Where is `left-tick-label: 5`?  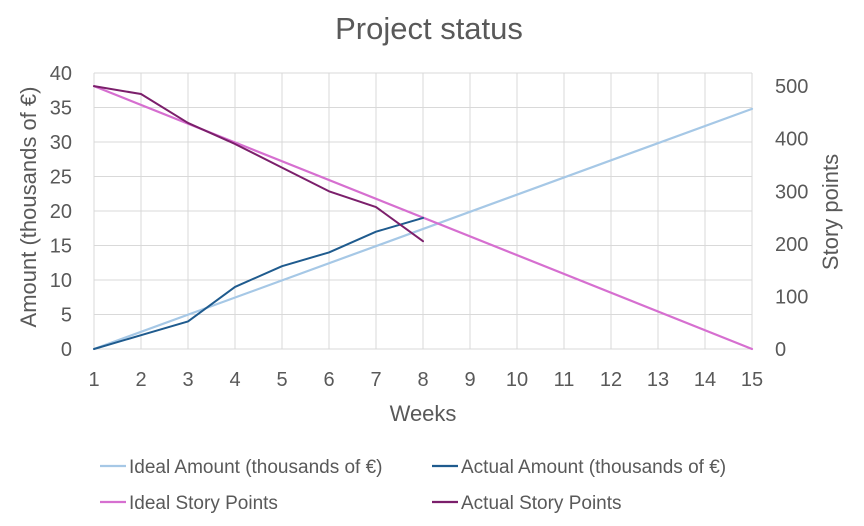 left-tick-label: 5 is located at coordinates (66, 316).